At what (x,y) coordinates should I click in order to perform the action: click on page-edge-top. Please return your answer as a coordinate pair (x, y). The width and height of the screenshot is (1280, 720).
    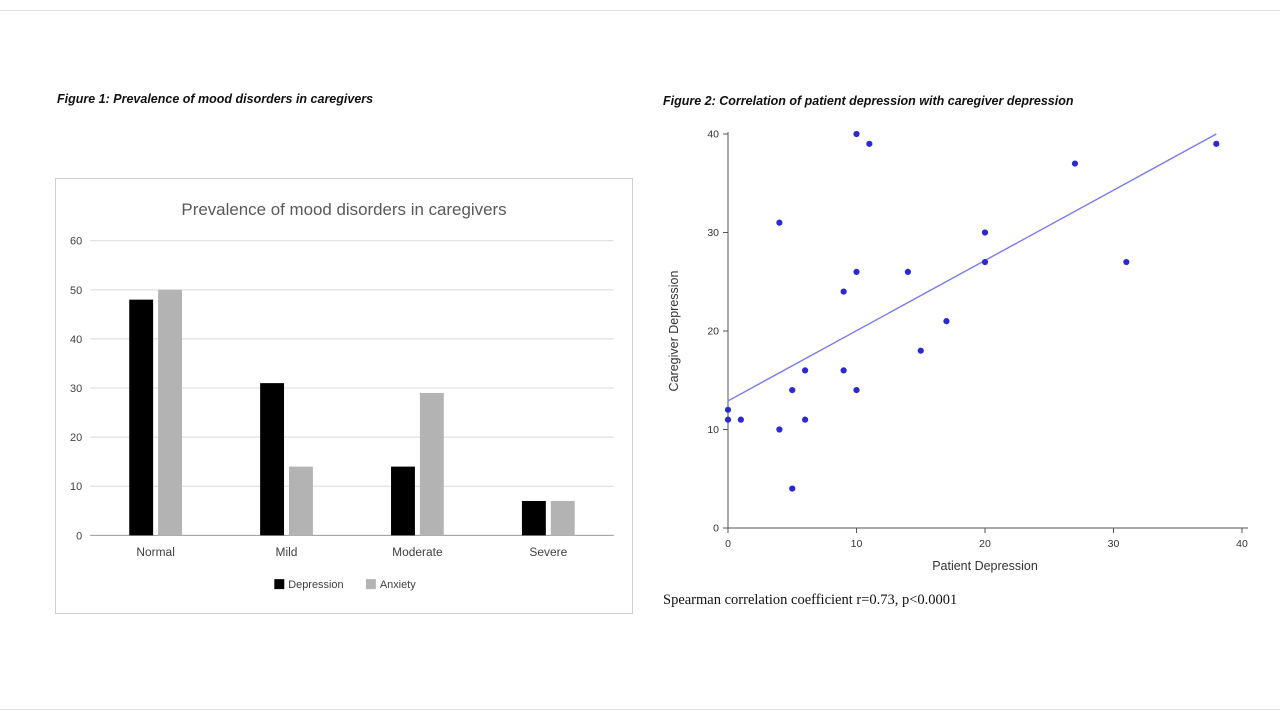
    Looking at the image, I should click on (640, 10).